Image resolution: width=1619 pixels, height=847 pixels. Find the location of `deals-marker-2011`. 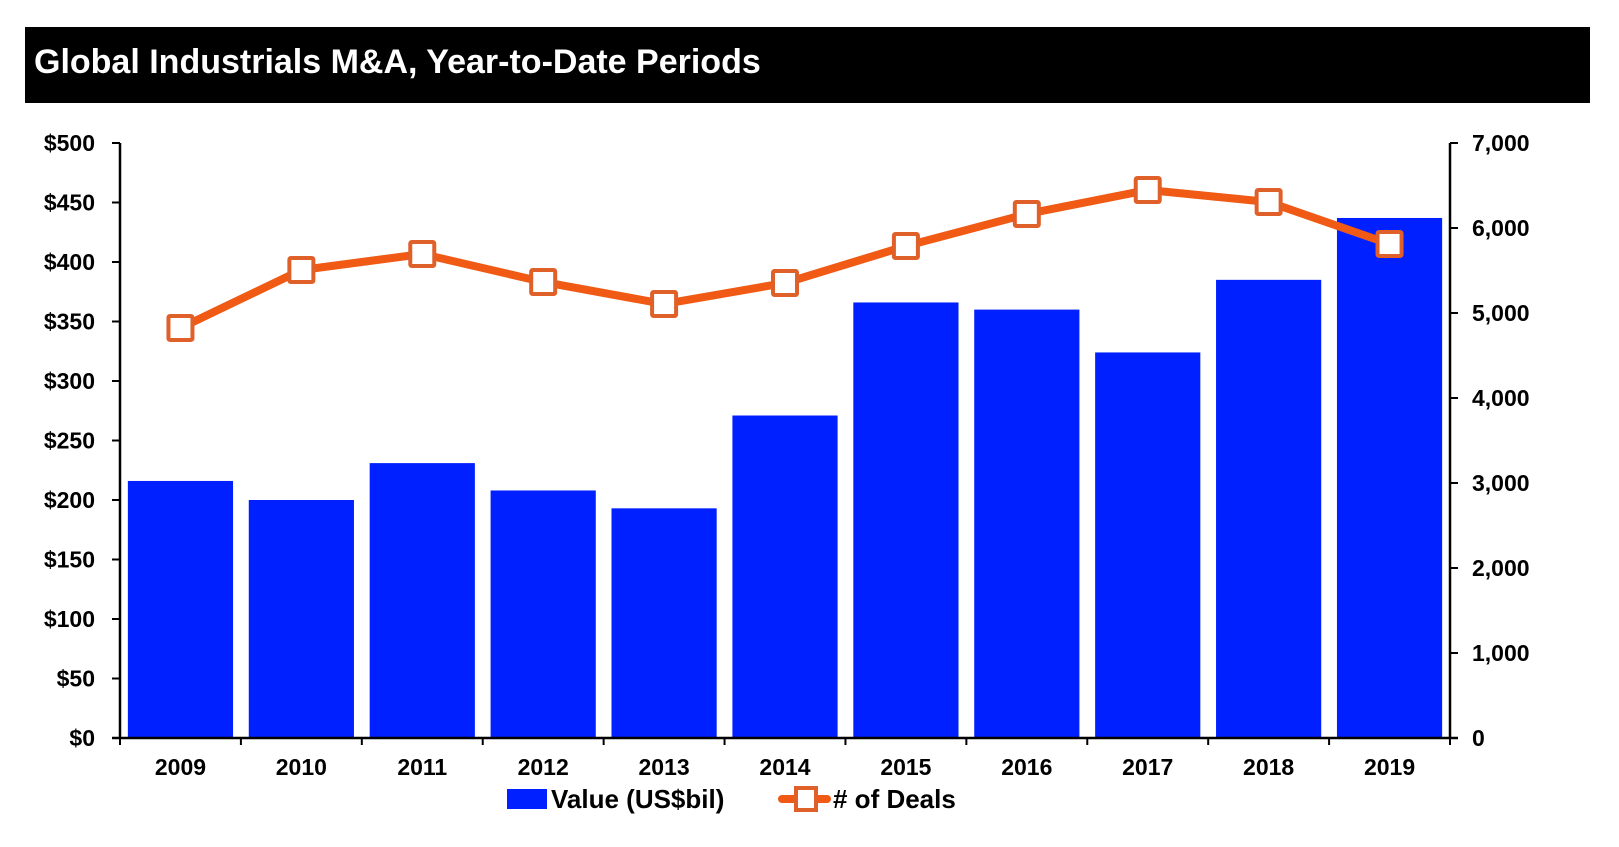

deals-marker-2011 is located at coordinates (422, 254).